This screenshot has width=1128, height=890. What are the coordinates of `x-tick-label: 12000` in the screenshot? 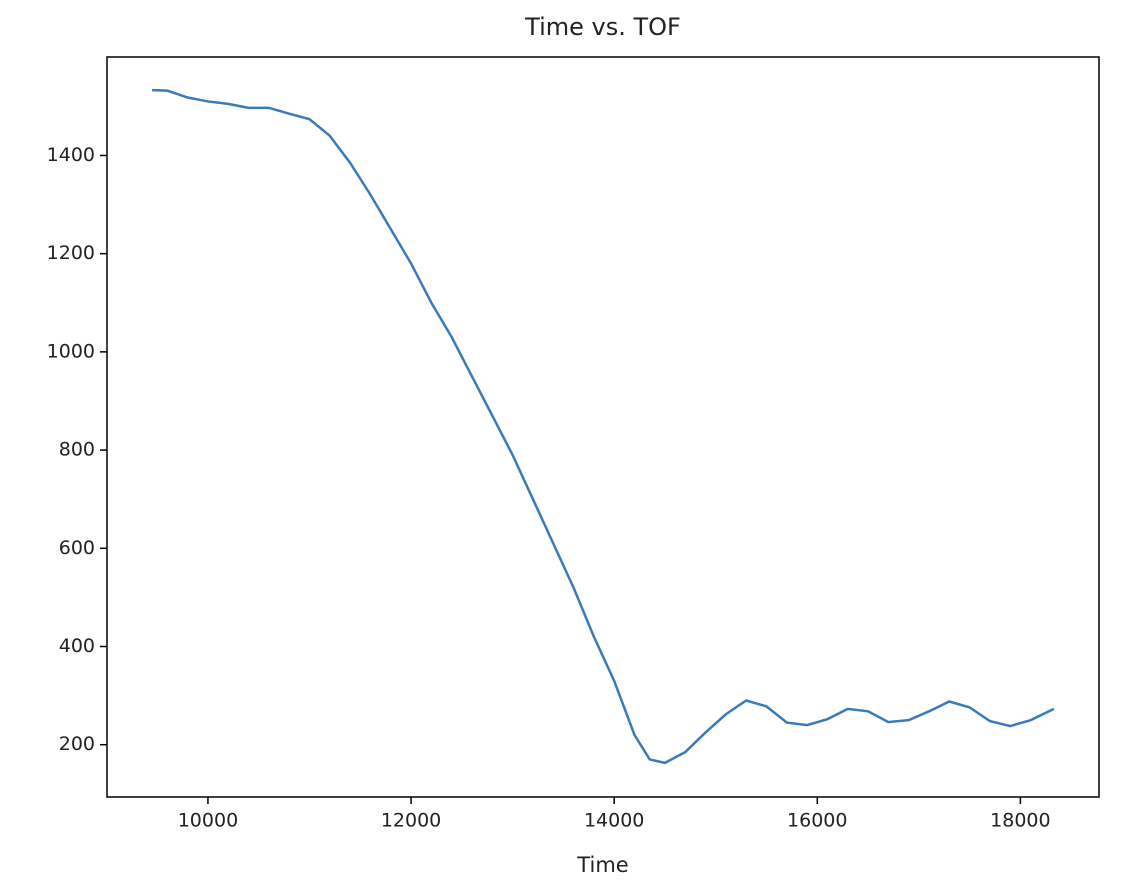 It's located at (411, 821).